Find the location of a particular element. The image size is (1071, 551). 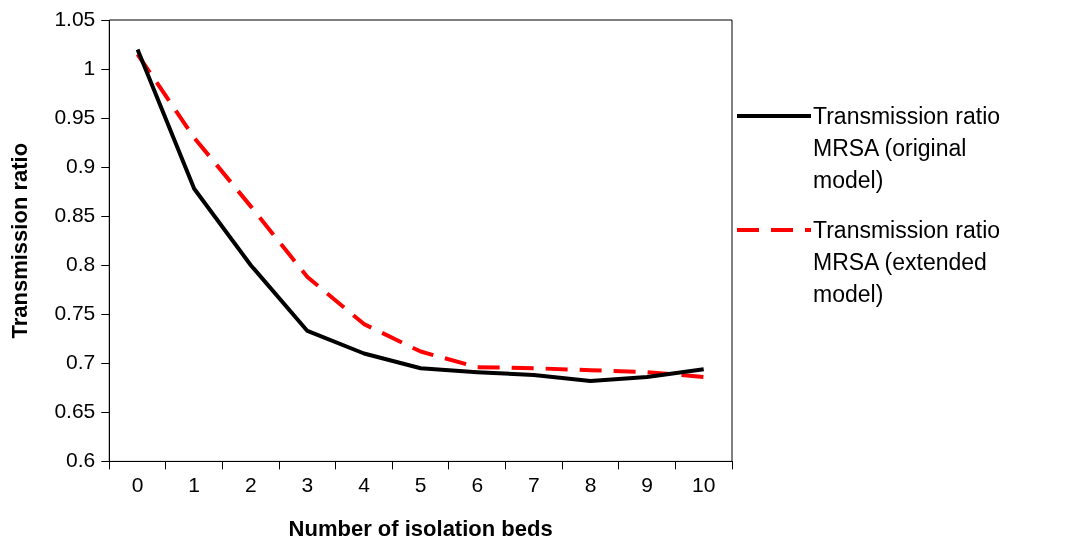

x-axis-title: Number of isolation beds is located at coordinates (420, 528).